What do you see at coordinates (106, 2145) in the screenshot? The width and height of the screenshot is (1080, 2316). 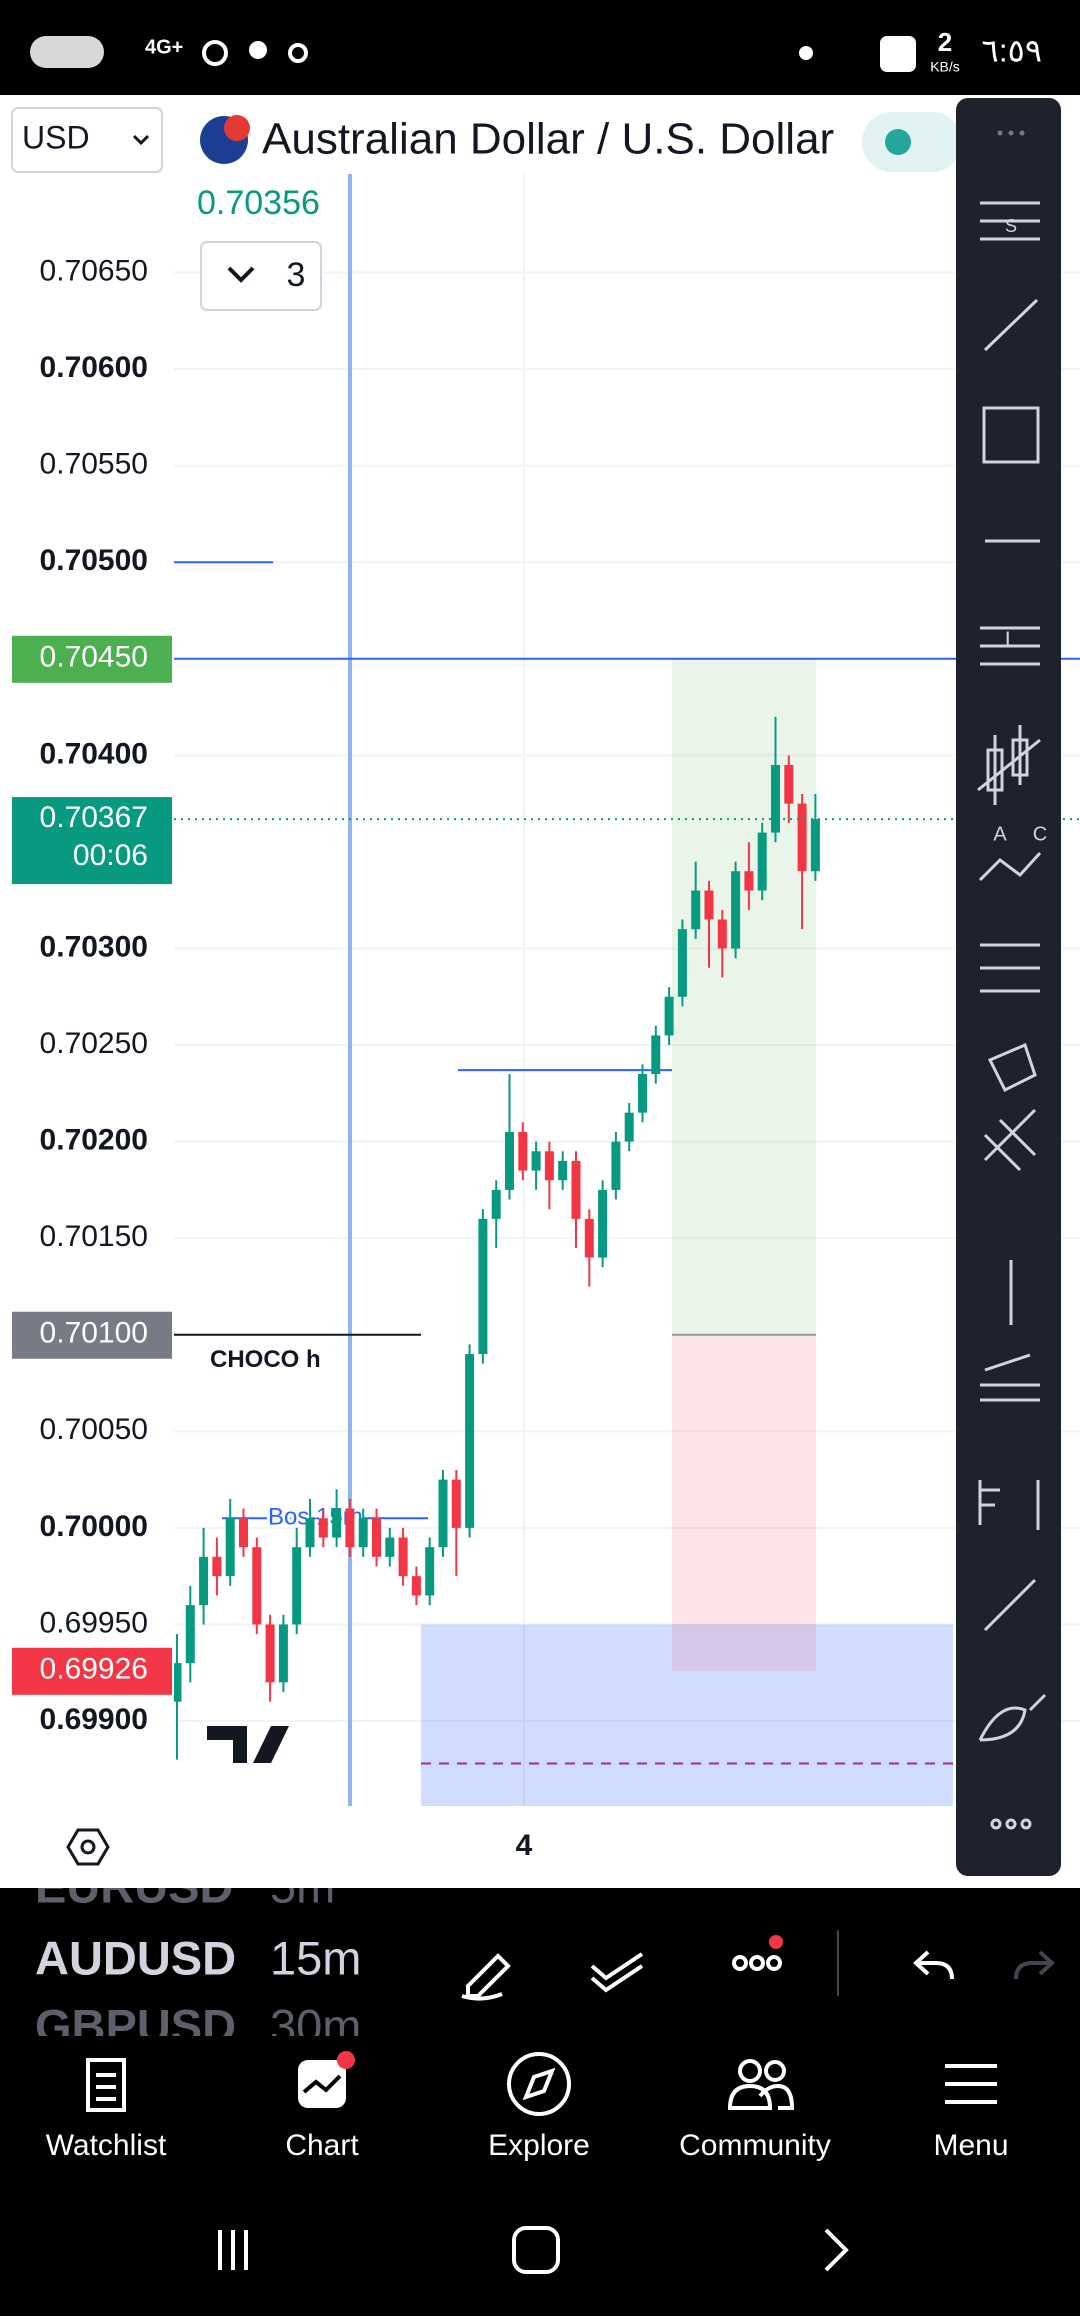 I see `nav-label: Watchlist` at bounding box center [106, 2145].